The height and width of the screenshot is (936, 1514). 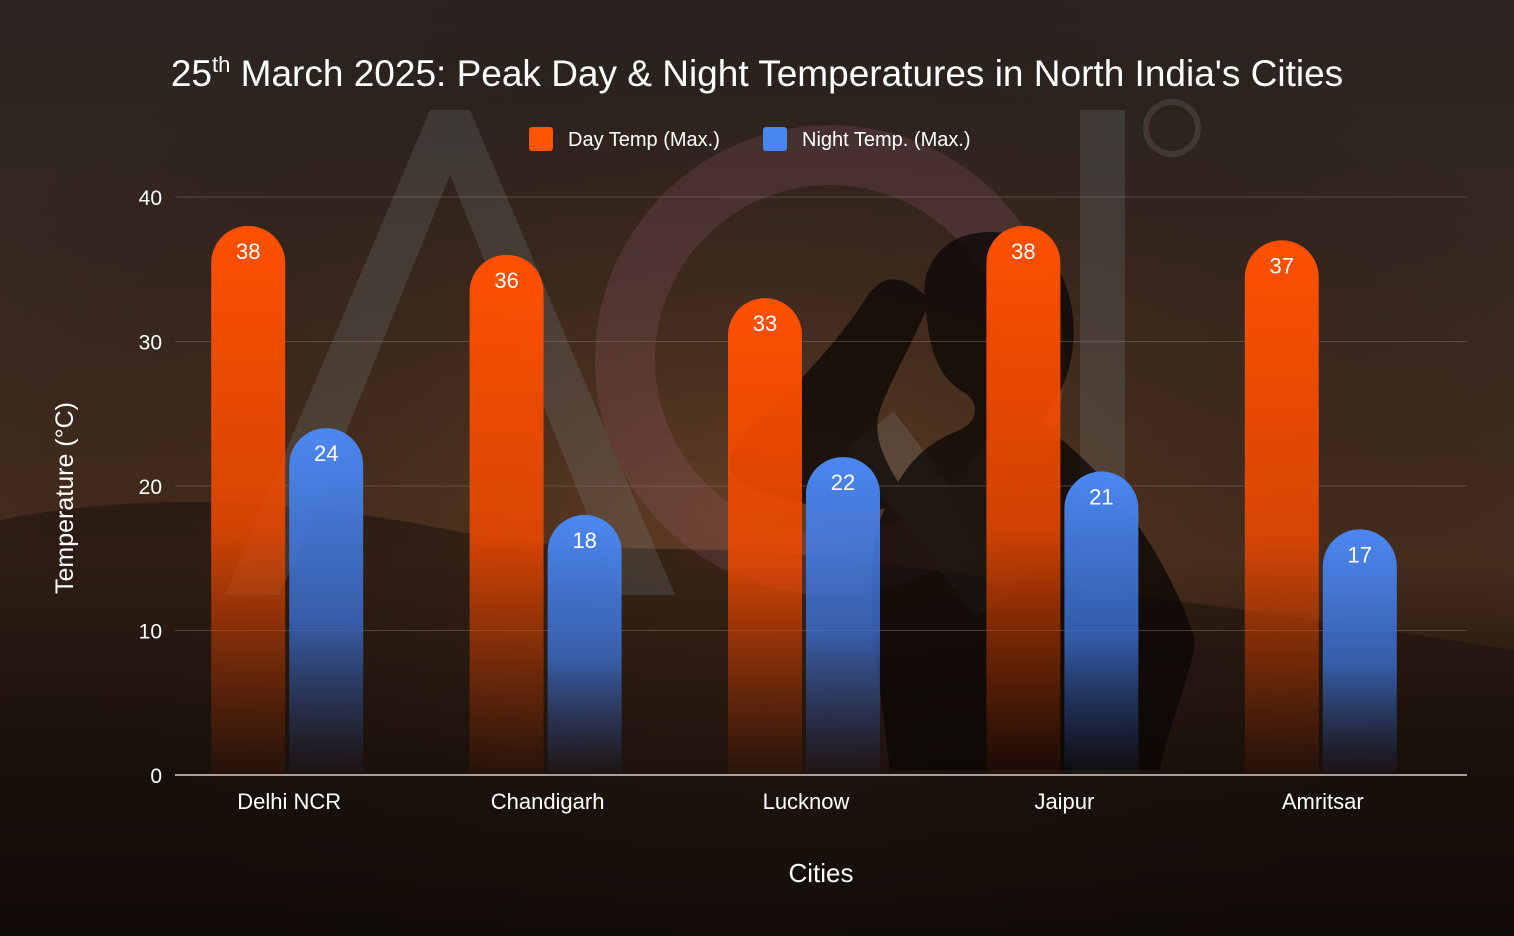 What do you see at coordinates (775, 139) in the screenshot?
I see `legend-swatch-night` at bounding box center [775, 139].